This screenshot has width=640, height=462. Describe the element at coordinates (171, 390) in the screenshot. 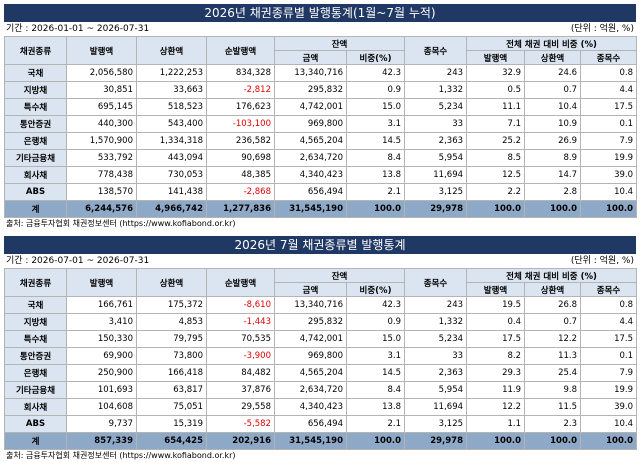

I see `cell-redeem: 63,817` at that location.